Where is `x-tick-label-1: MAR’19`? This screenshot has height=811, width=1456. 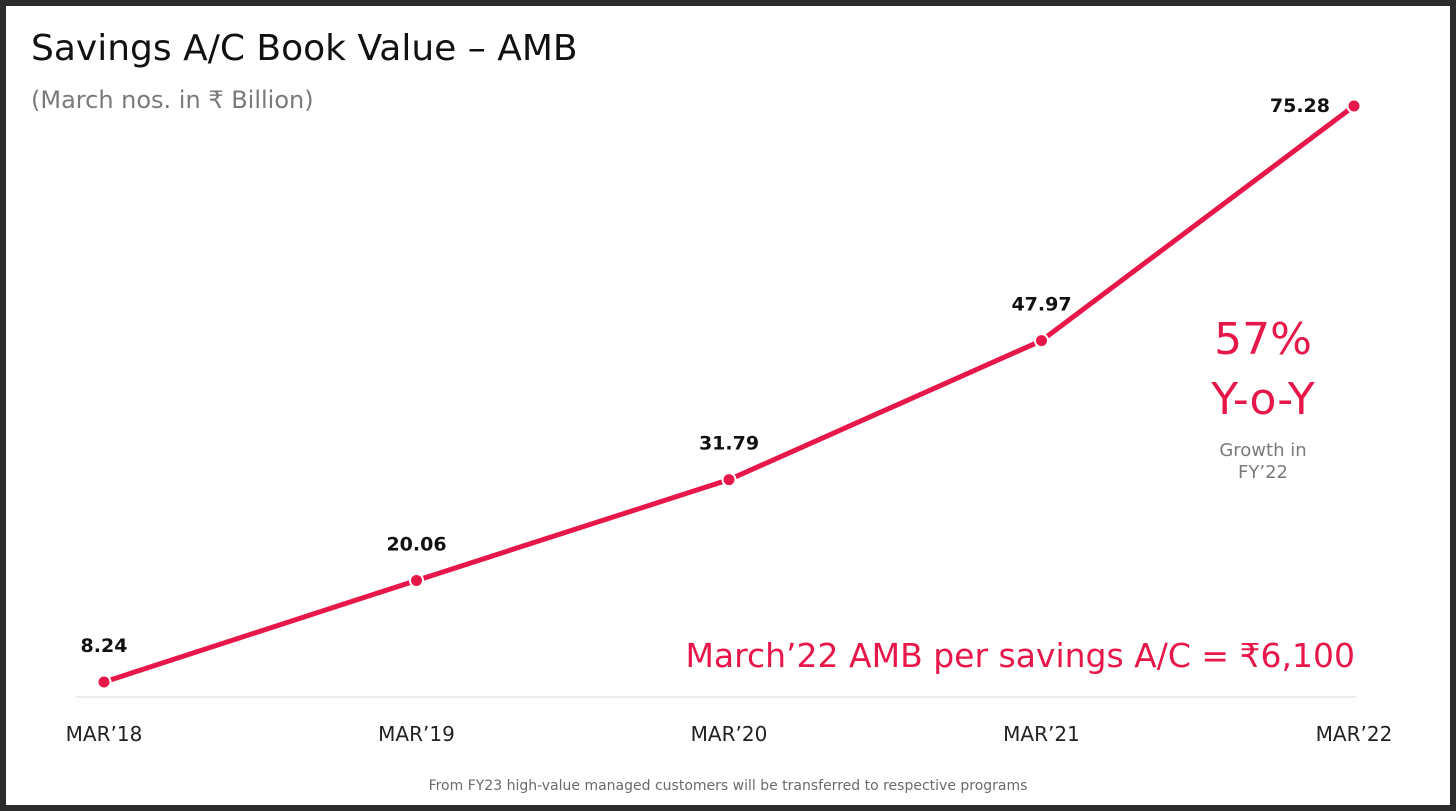
x-tick-label-1: MAR’19 is located at coordinates (416, 734).